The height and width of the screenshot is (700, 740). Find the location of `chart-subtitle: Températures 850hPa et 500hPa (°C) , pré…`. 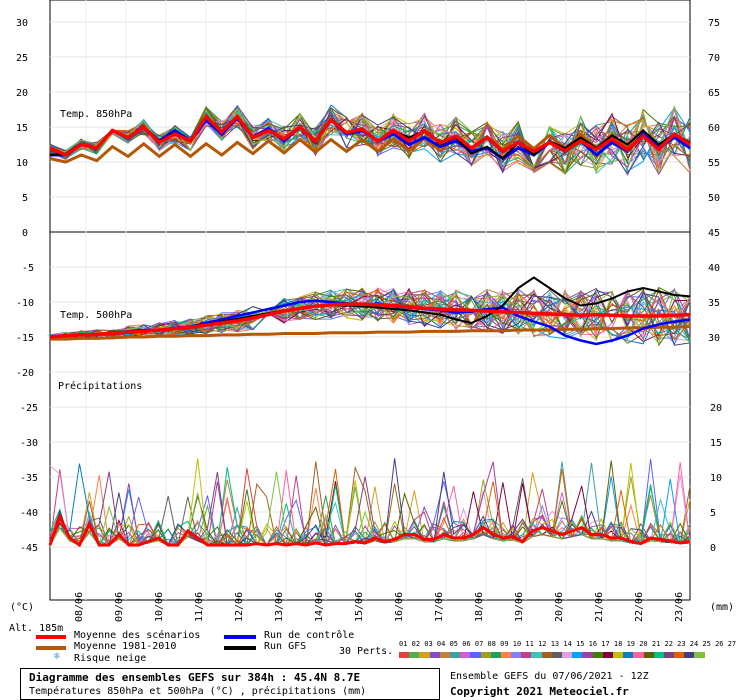

chart-subtitle: Températures 850hPa et 500hPa (°C) , pré… is located at coordinates (198, 691).